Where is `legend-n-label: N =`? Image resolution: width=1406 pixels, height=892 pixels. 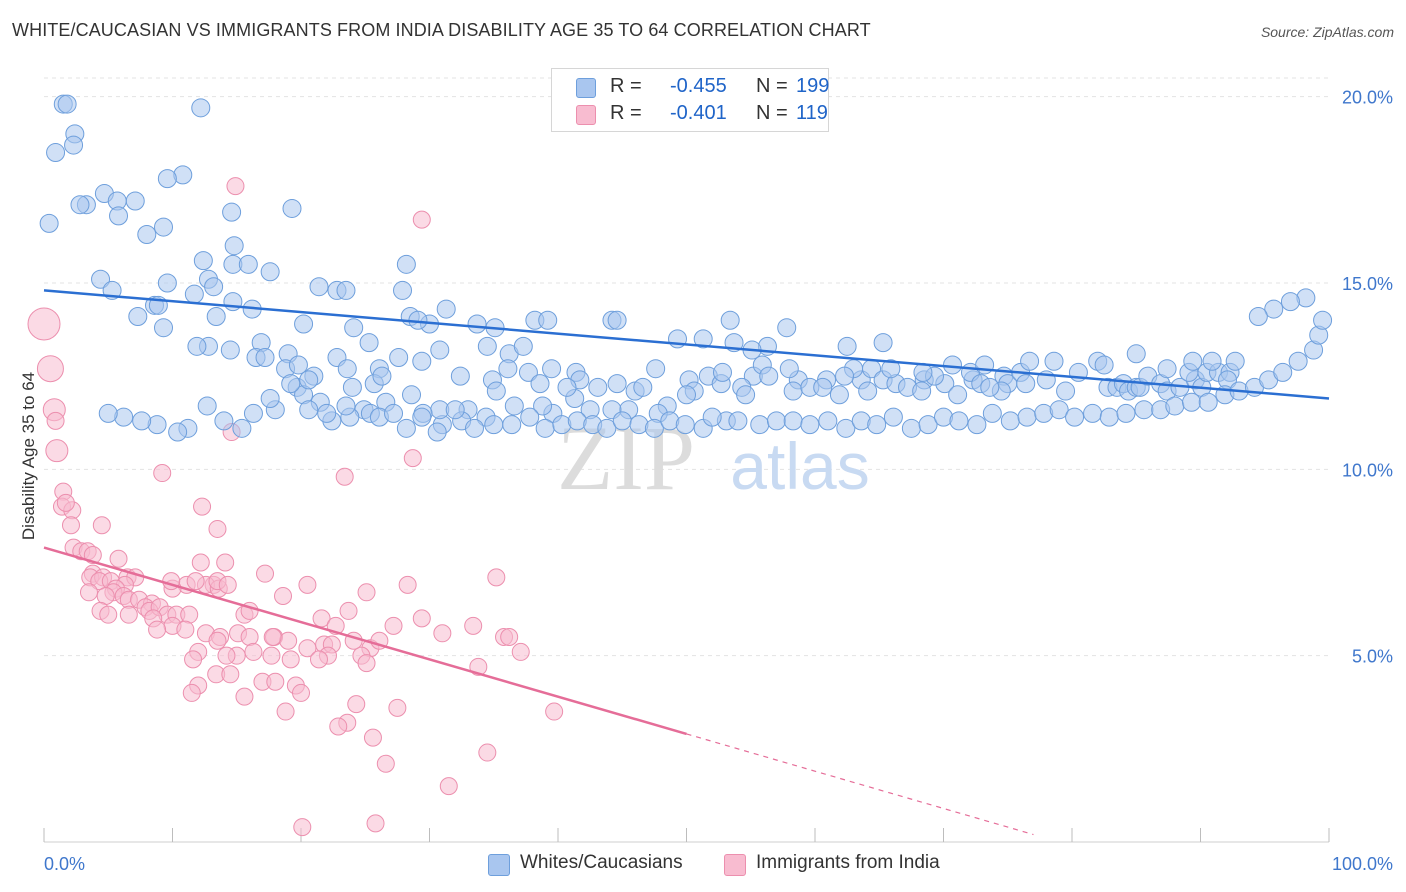
legend-n-label: N = is located at coordinates (772, 113).